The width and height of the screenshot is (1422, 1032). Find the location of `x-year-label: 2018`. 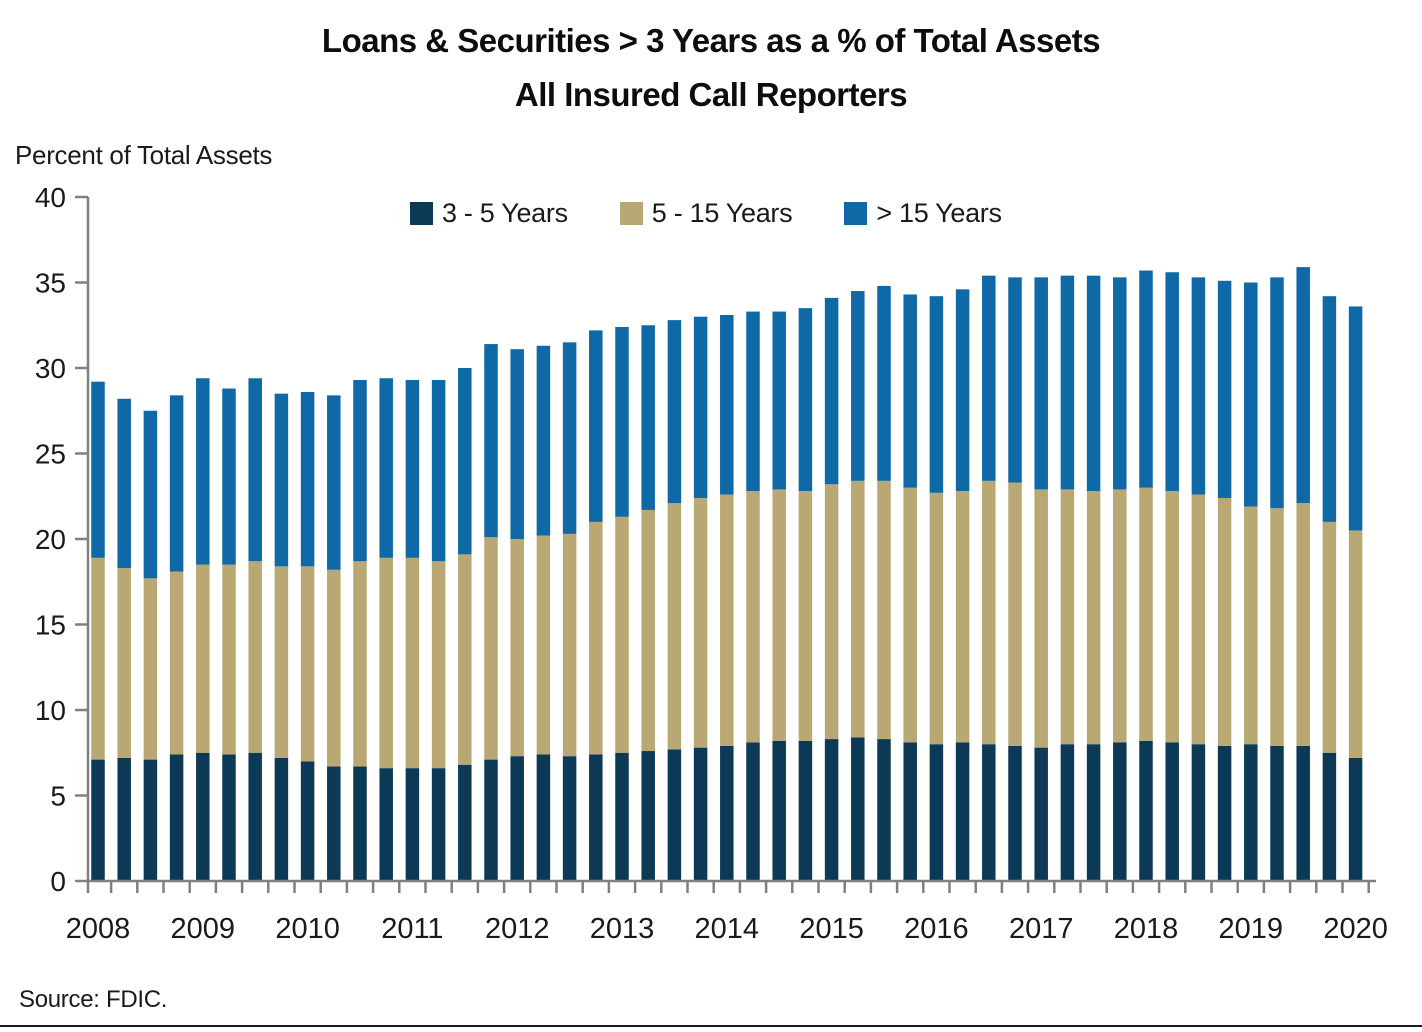

x-year-label: 2018 is located at coordinates (1146, 929).